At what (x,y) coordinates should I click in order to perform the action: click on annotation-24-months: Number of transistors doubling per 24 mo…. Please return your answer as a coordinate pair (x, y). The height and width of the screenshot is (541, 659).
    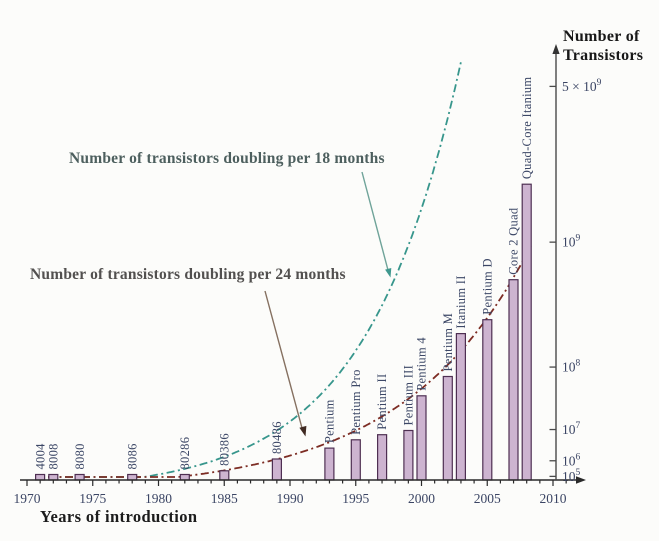
    Looking at the image, I should click on (188, 274).